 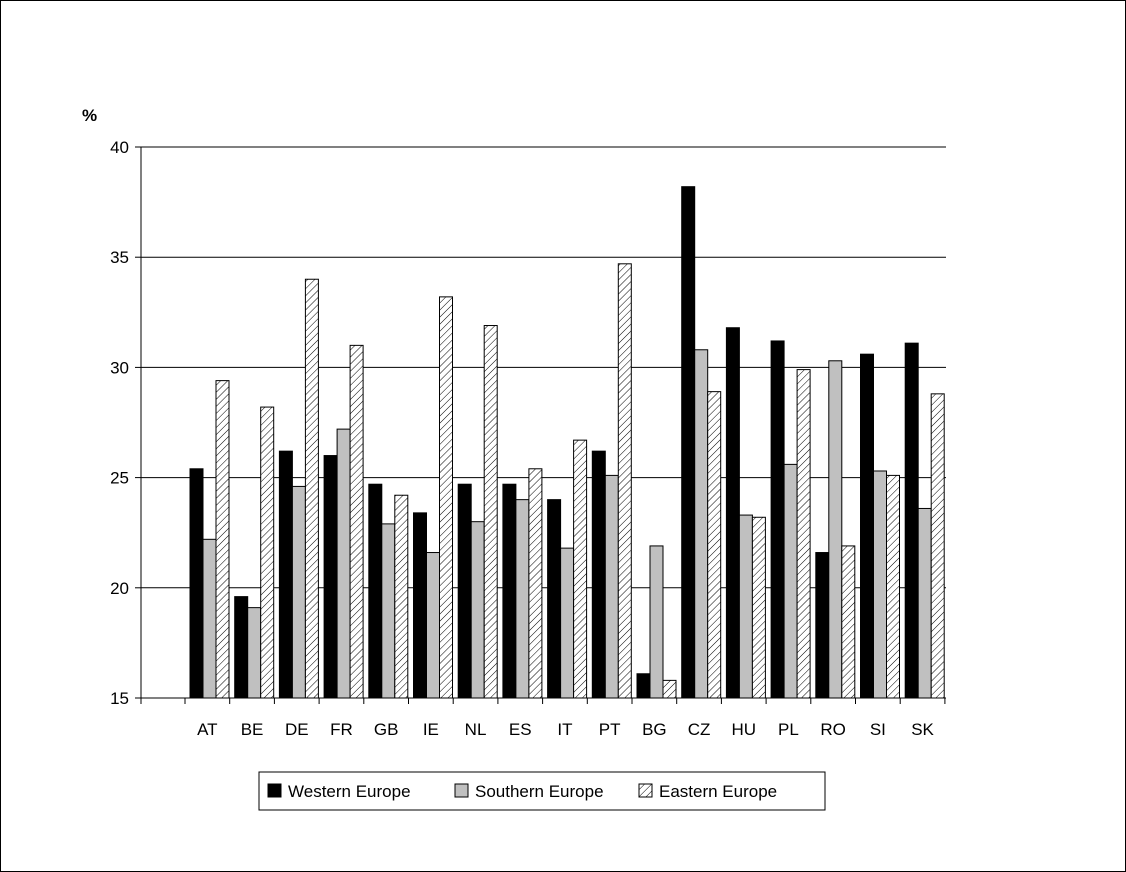 I want to click on bar-southern-europe-pt, so click(x=611, y=586).